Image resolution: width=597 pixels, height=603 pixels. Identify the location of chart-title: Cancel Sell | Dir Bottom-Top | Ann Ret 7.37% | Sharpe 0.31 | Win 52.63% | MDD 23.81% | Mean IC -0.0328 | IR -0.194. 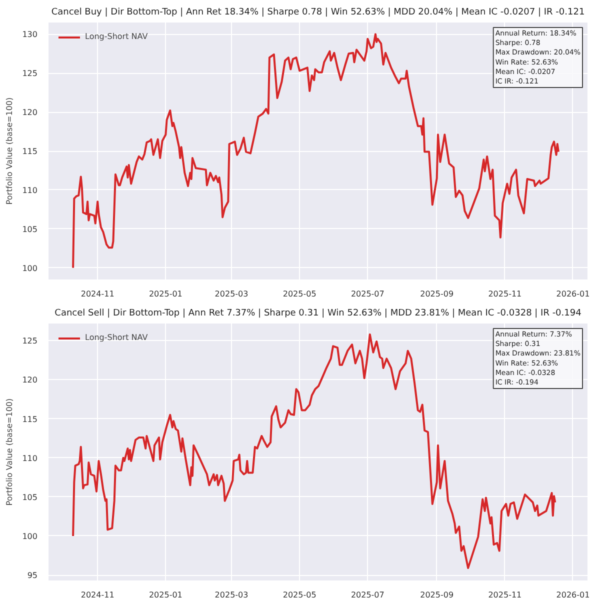
(318, 313).